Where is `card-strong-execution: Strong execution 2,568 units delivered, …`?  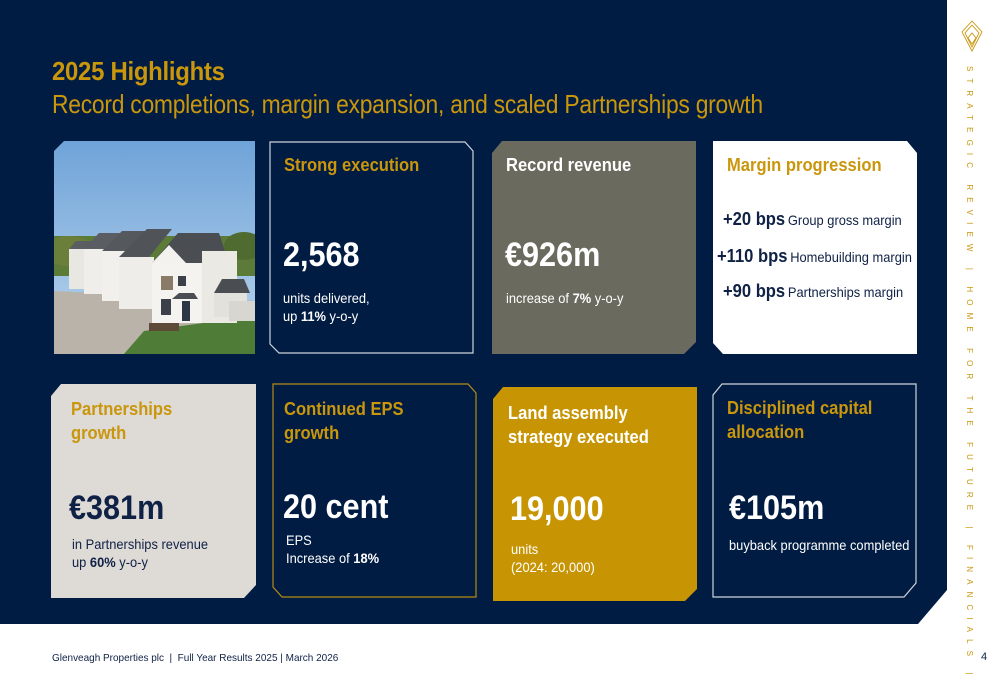 card-strong-execution: Strong execution 2,568 units delivered, … is located at coordinates (371, 247).